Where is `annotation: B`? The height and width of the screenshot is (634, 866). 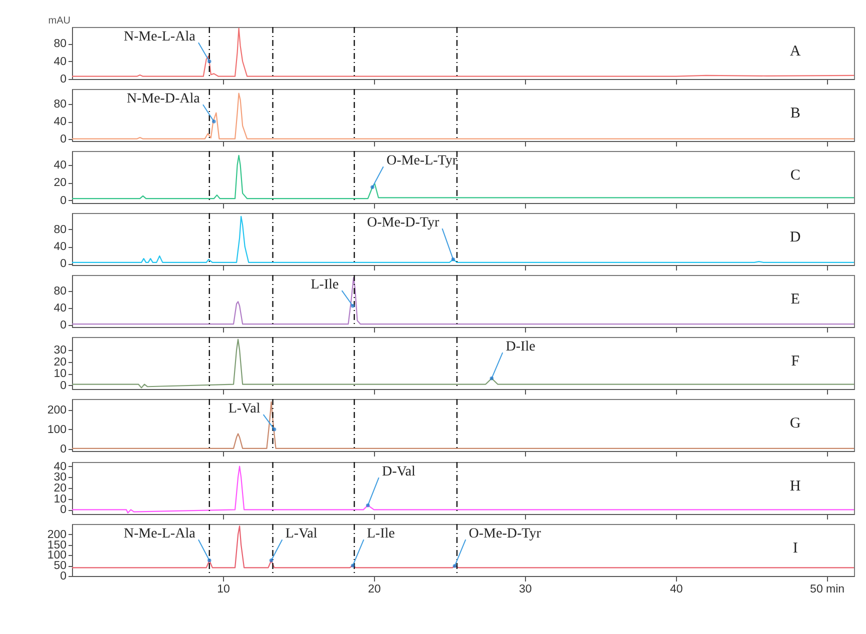
annotation: B is located at coordinates (795, 113).